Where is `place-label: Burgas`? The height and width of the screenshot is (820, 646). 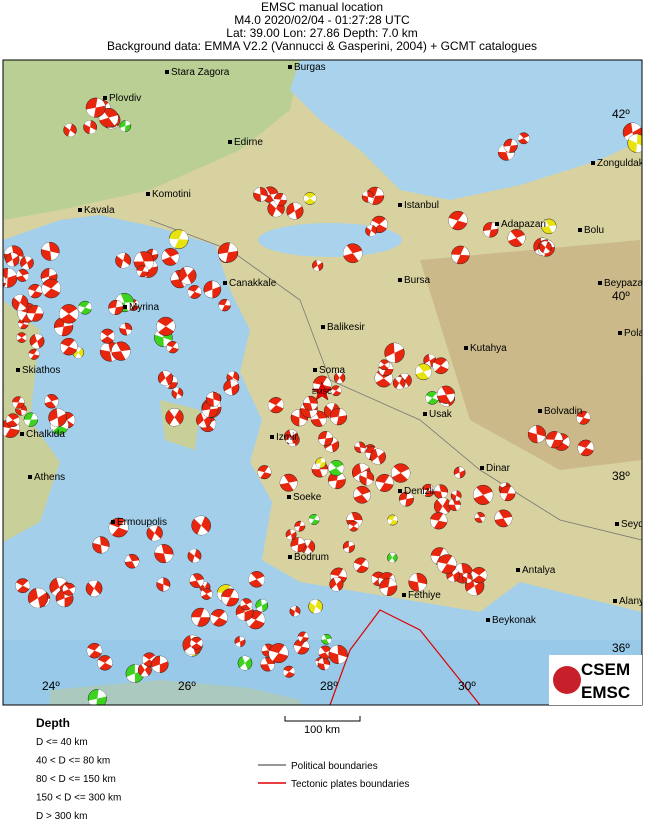
place-label: Burgas is located at coordinates (310, 67).